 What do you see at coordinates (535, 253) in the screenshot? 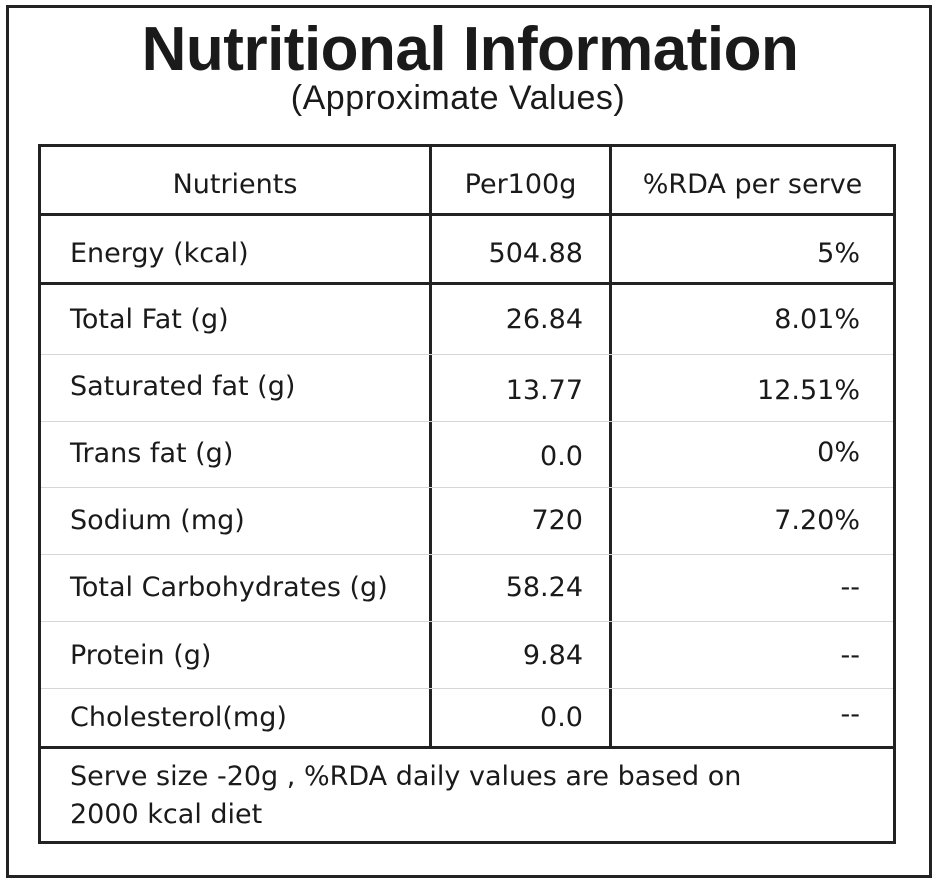
I see `per100g-value: 504.88` at bounding box center [535, 253].